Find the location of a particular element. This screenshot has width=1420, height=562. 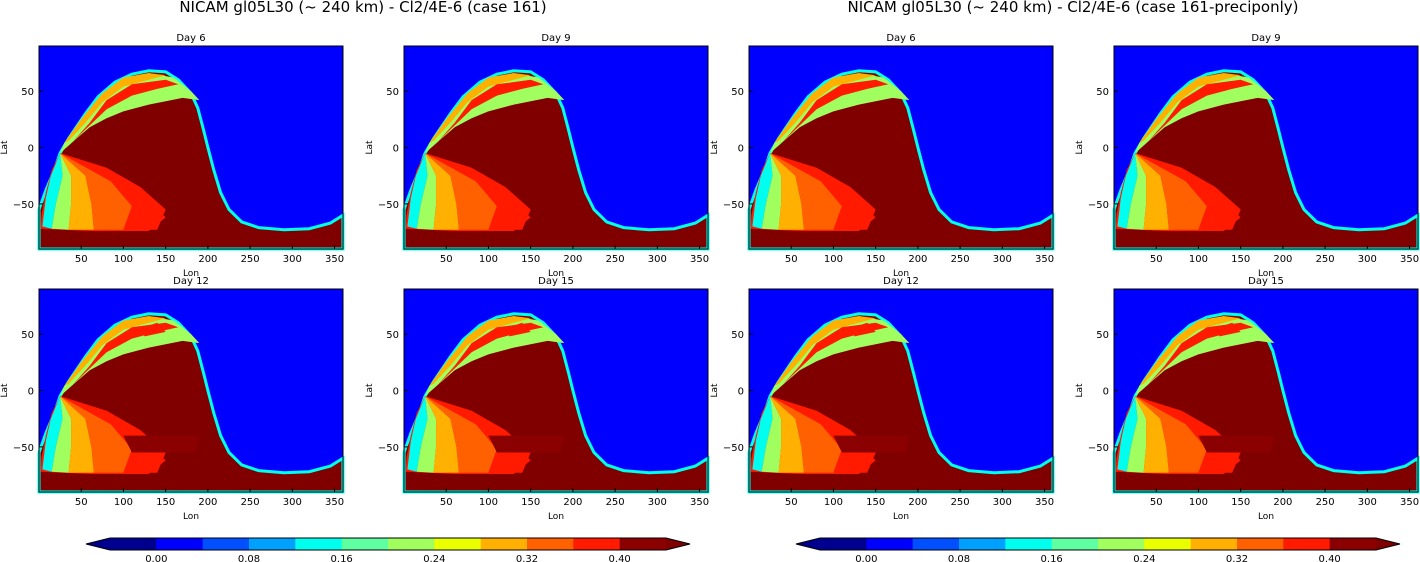

colorbar-tick-label: 0.24 is located at coordinates (434, 558).